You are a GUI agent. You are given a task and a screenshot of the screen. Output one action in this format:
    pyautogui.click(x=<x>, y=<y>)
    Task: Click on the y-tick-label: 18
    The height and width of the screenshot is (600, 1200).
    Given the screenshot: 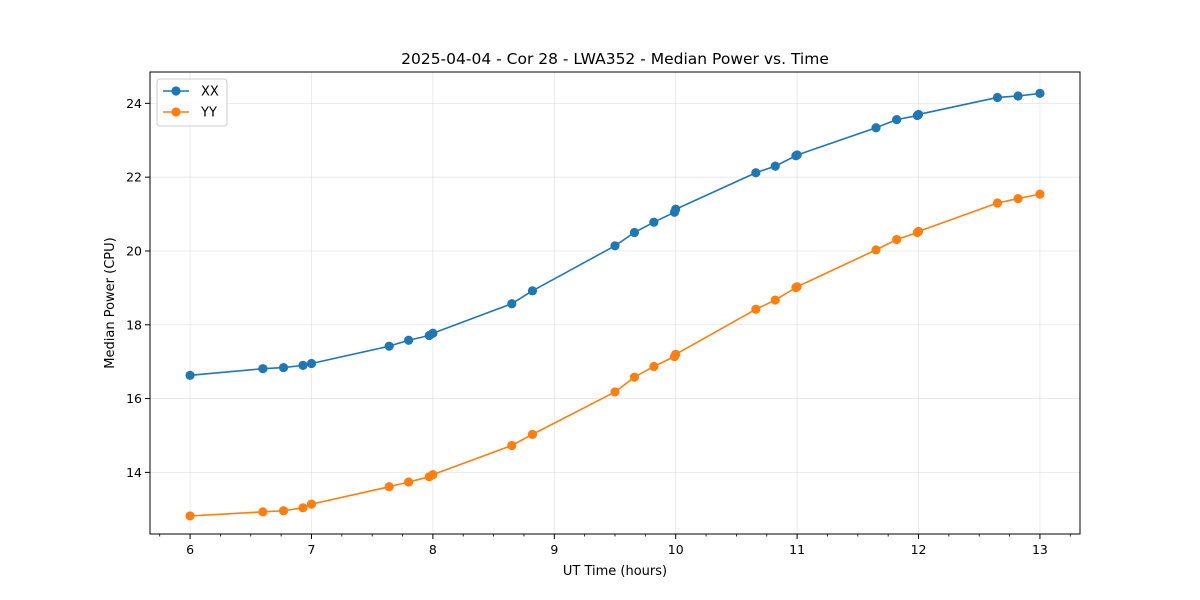 What is the action you would take?
    pyautogui.click(x=134, y=324)
    